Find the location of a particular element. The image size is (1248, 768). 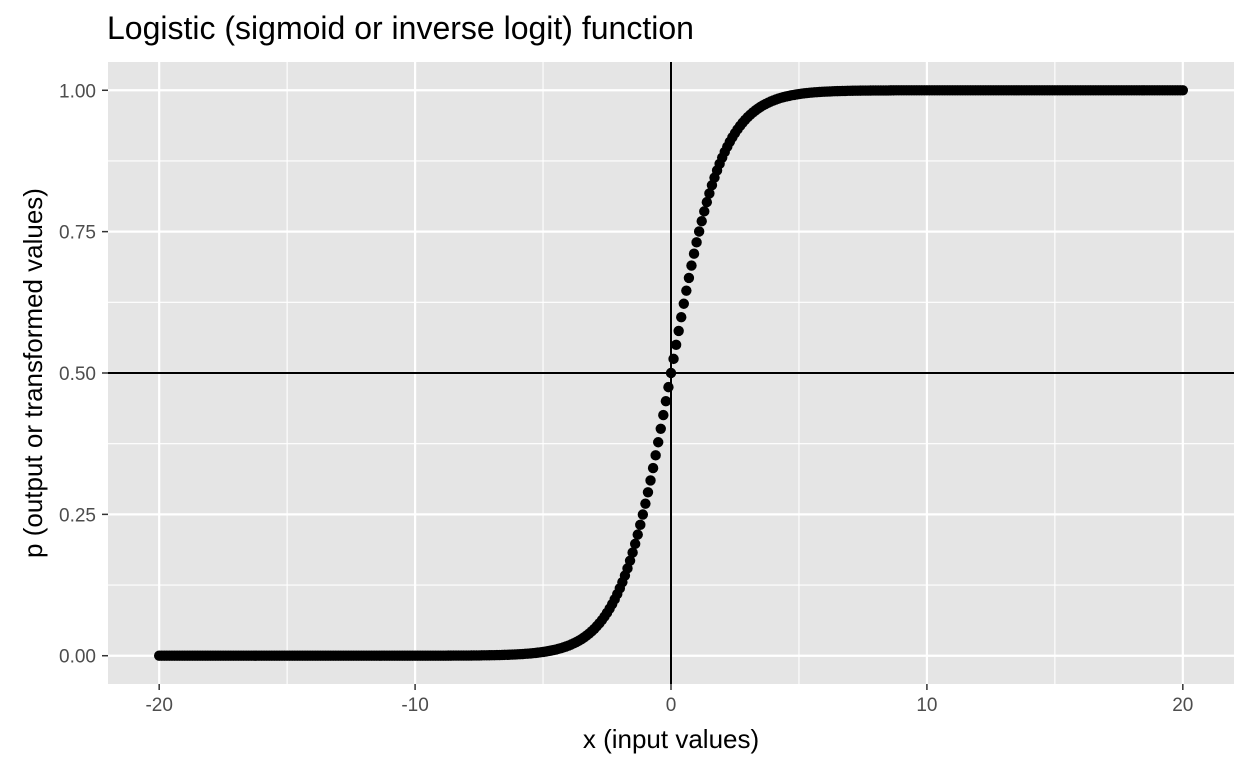

x-tick-label: 20 is located at coordinates (1182, 705).